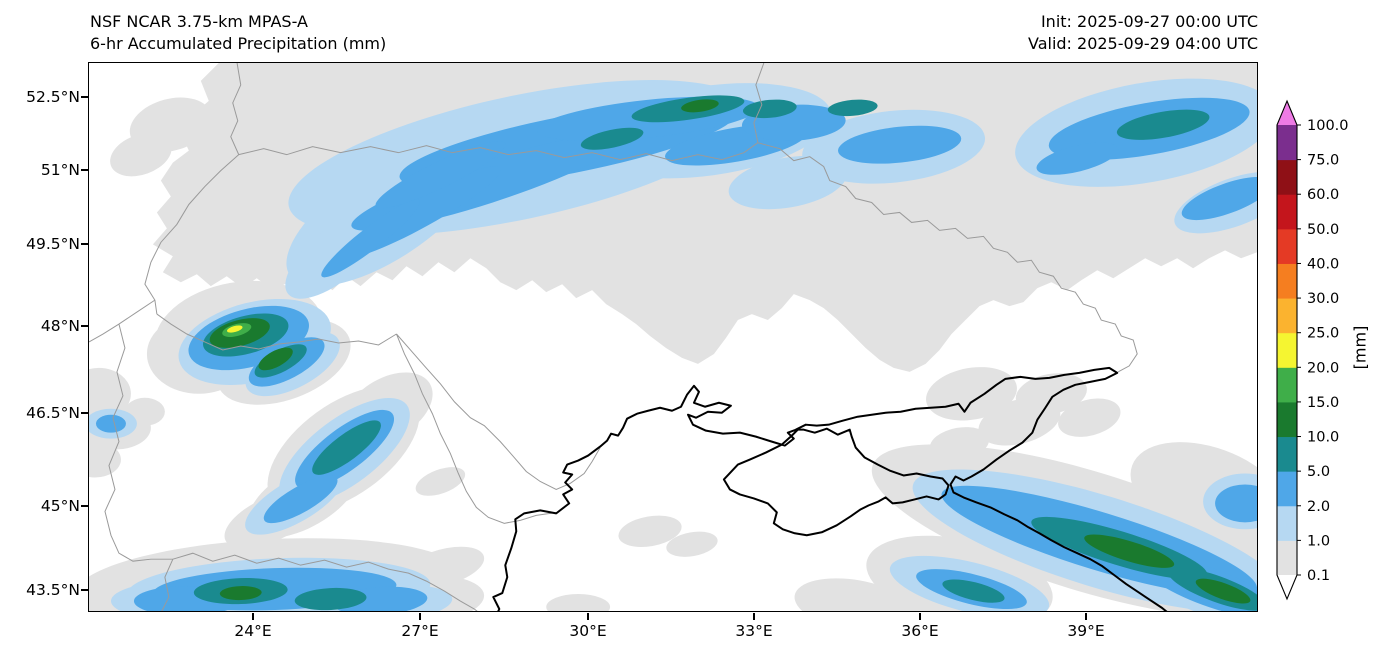  What do you see at coordinates (199, 21) in the screenshot?
I see `model-name: NSF NCAR 3.75-km MPAS-A` at bounding box center [199, 21].